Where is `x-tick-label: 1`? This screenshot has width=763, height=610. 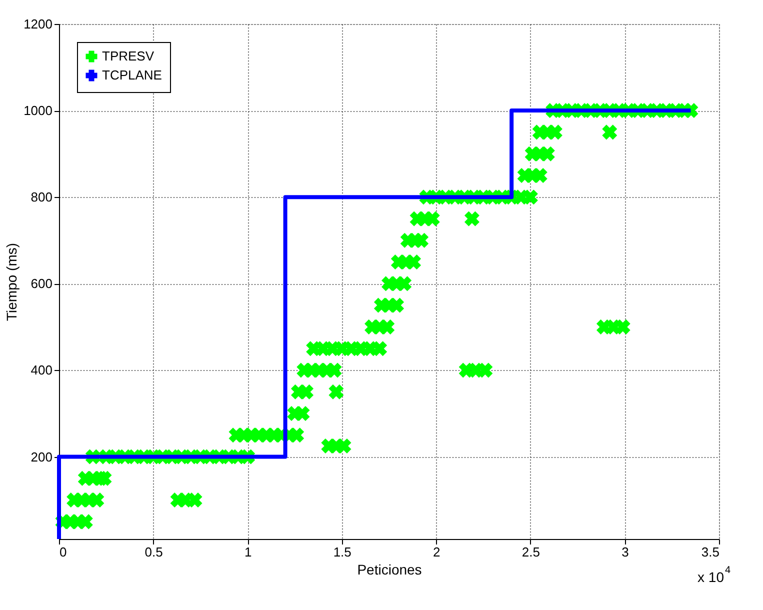
x-tick-label: 1 is located at coordinates (248, 552).